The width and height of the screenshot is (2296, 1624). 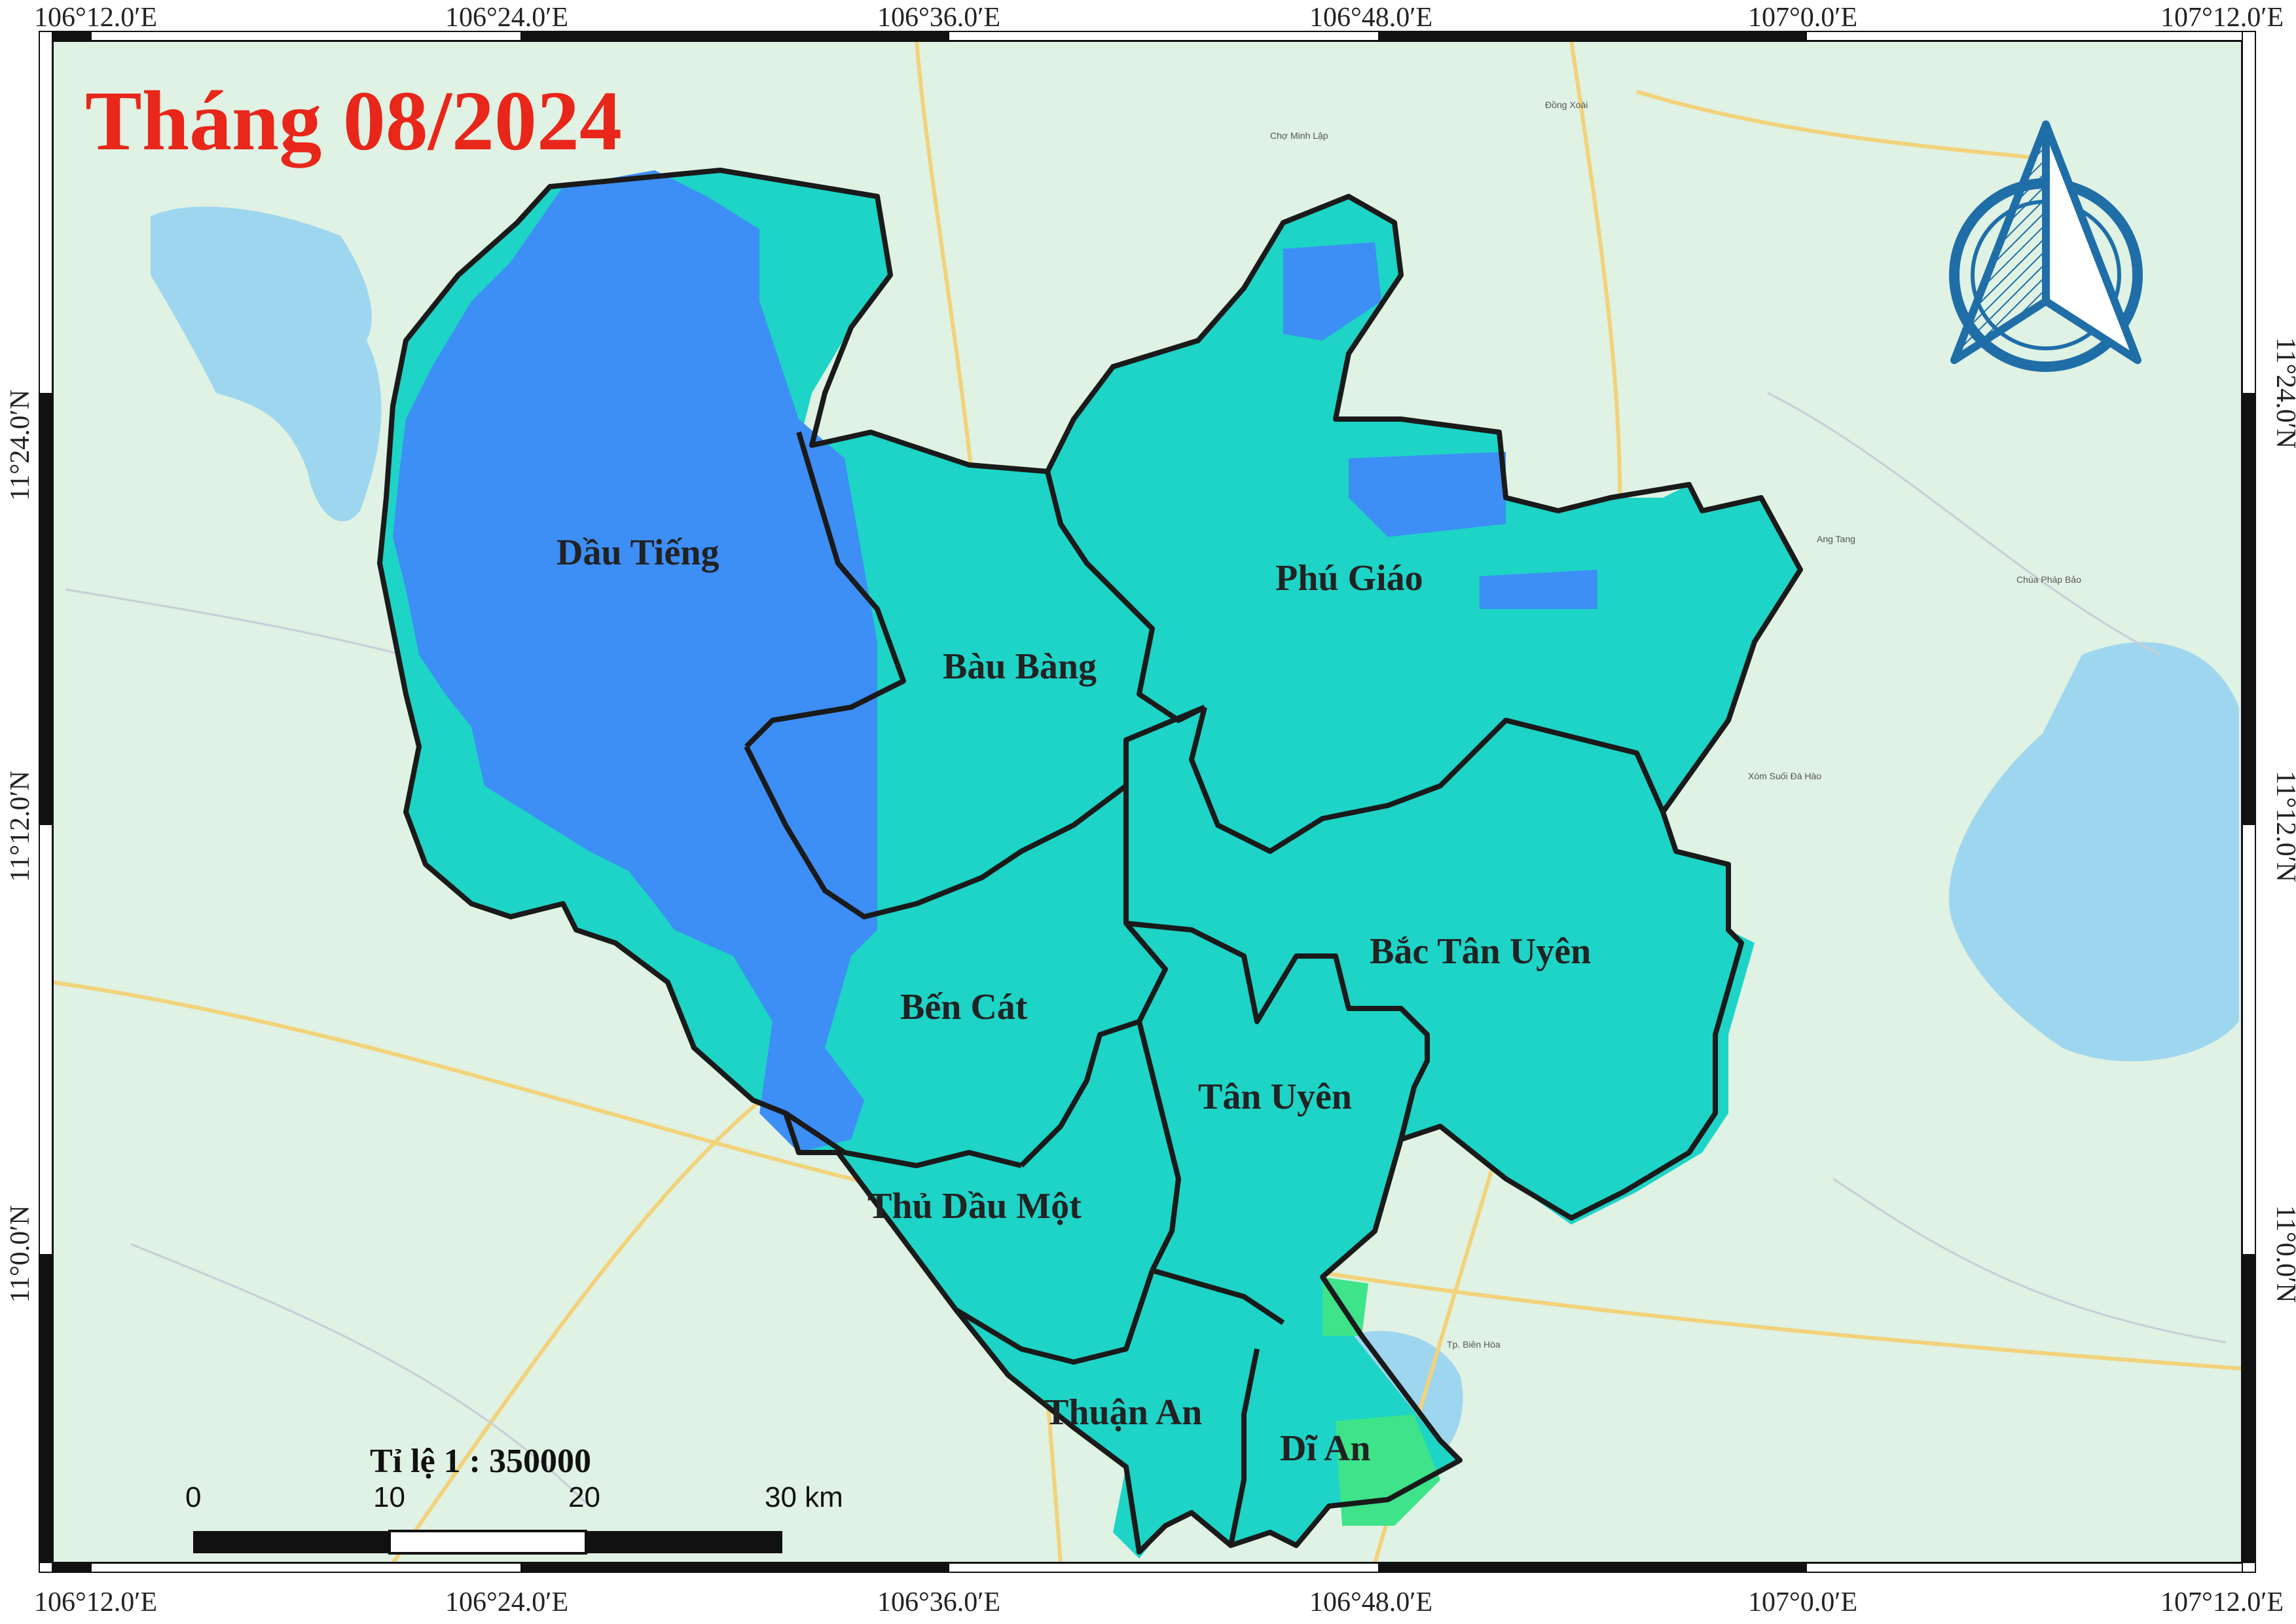 I want to click on district-label-bau-bang: Bàu Bàng, so click(x=1020, y=666).